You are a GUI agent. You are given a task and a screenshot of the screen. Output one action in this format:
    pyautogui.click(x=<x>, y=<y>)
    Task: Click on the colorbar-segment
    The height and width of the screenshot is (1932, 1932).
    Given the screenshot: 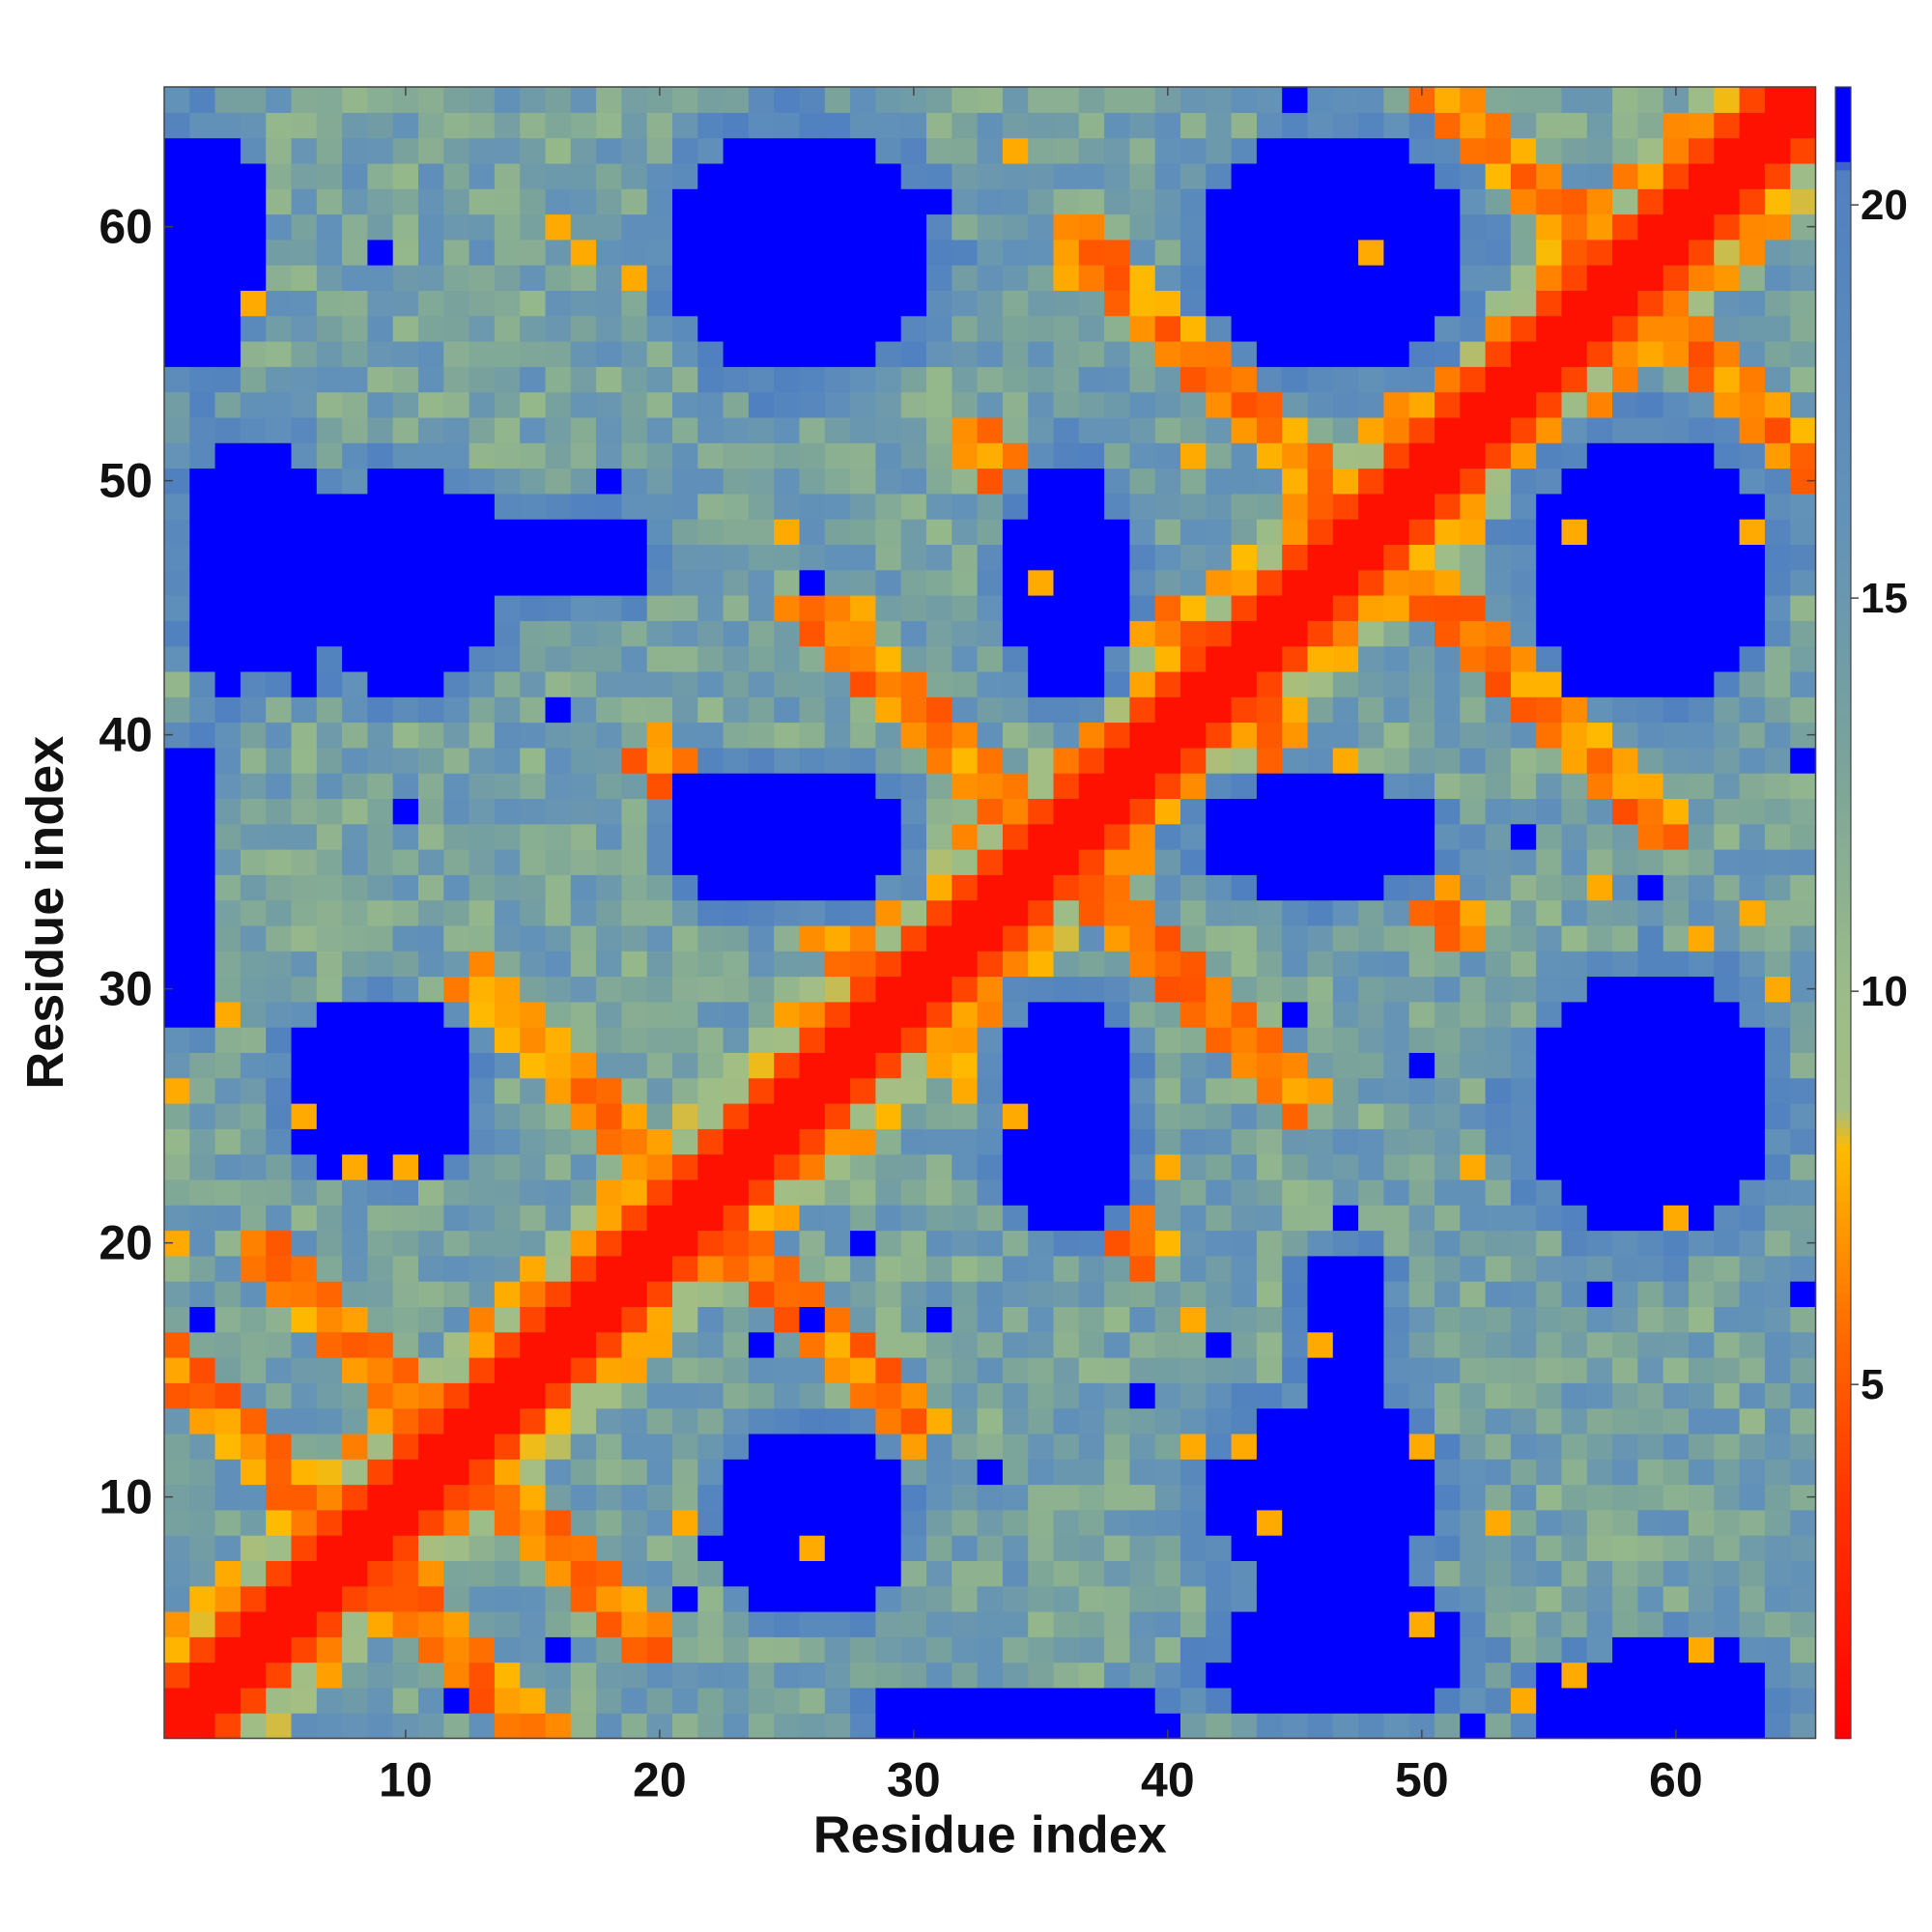 What is the action you would take?
    pyautogui.click(x=1843, y=1652)
    